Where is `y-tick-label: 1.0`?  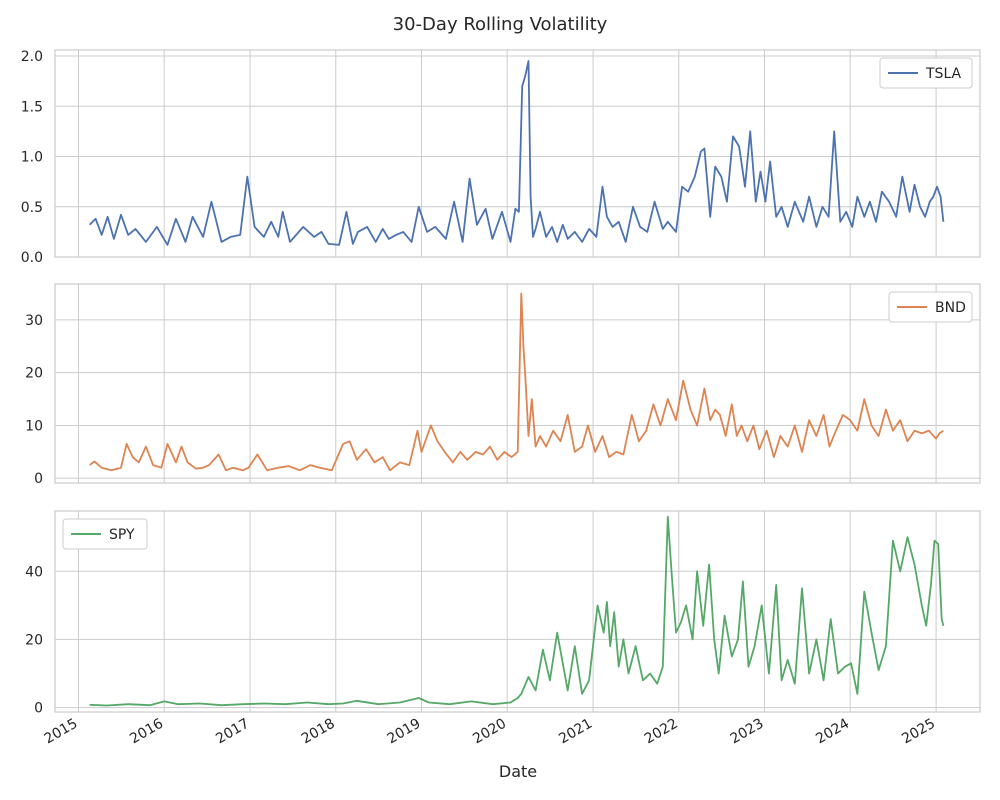 y-tick-label: 1.0 is located at coordinates (32, 158).